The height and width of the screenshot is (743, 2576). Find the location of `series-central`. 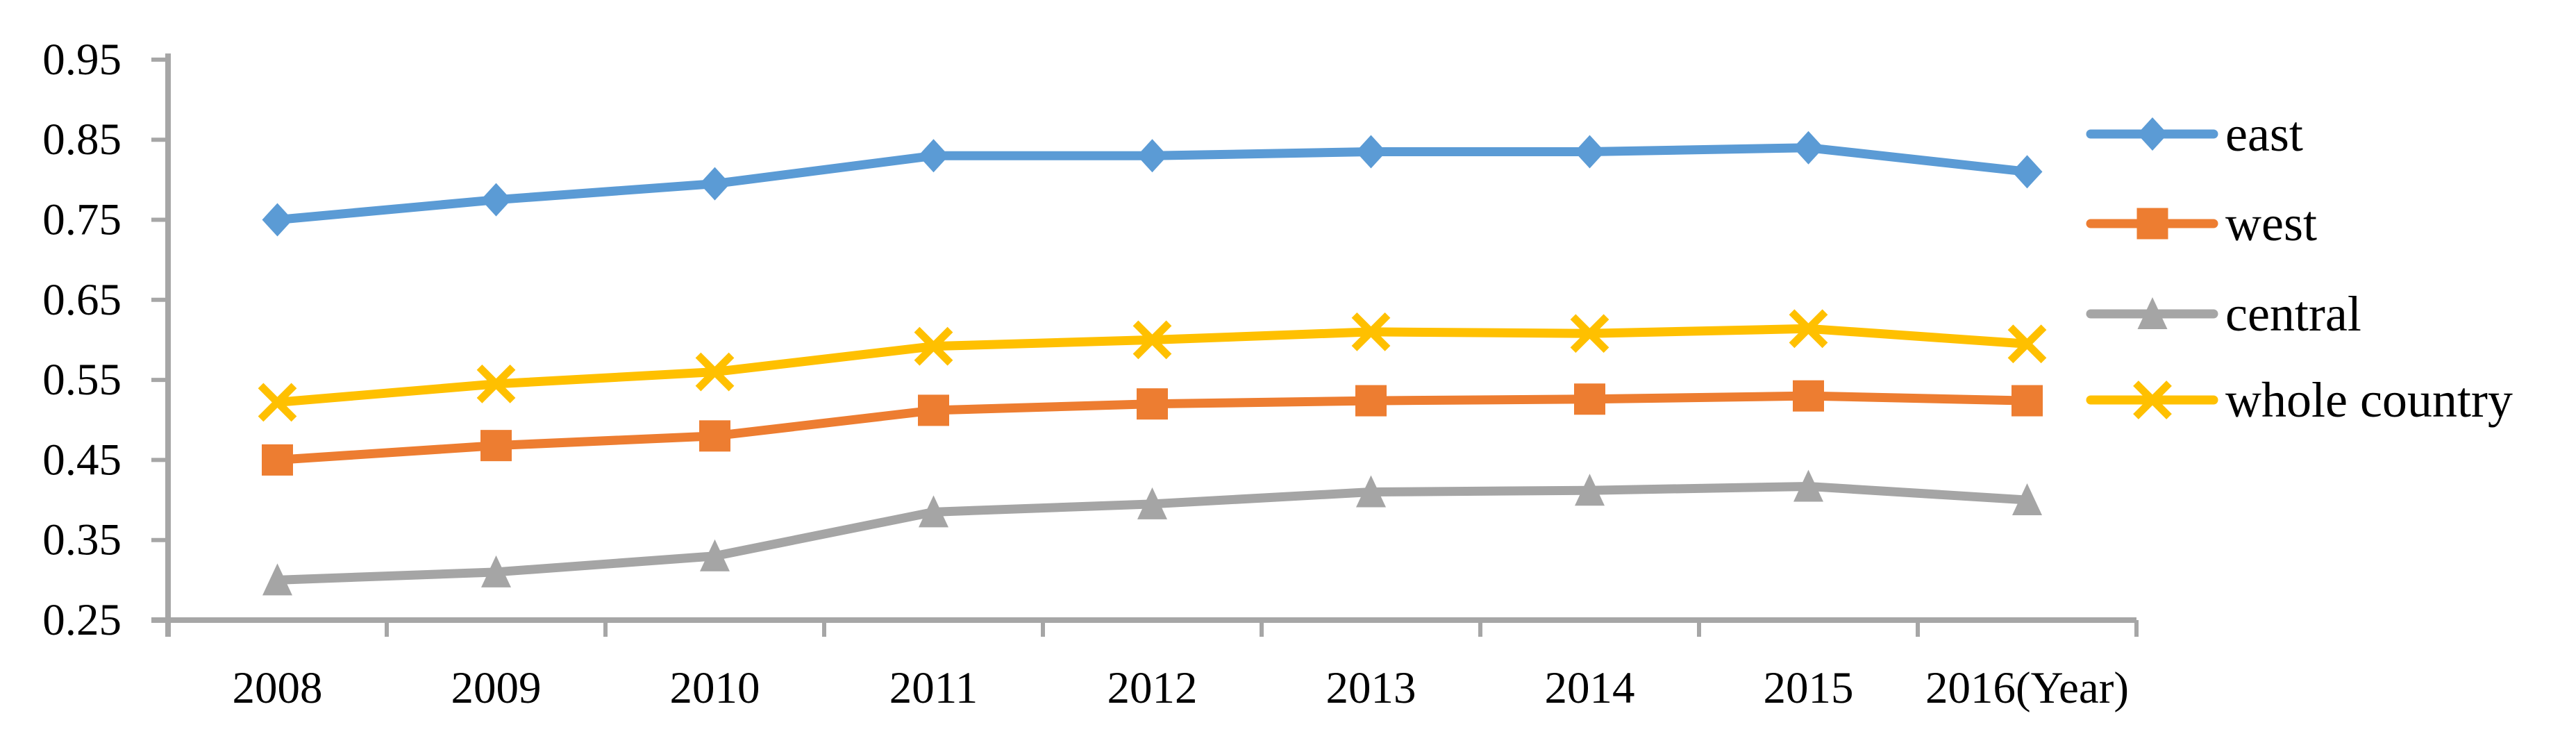

series-central is located at coordinates (1152, 532).